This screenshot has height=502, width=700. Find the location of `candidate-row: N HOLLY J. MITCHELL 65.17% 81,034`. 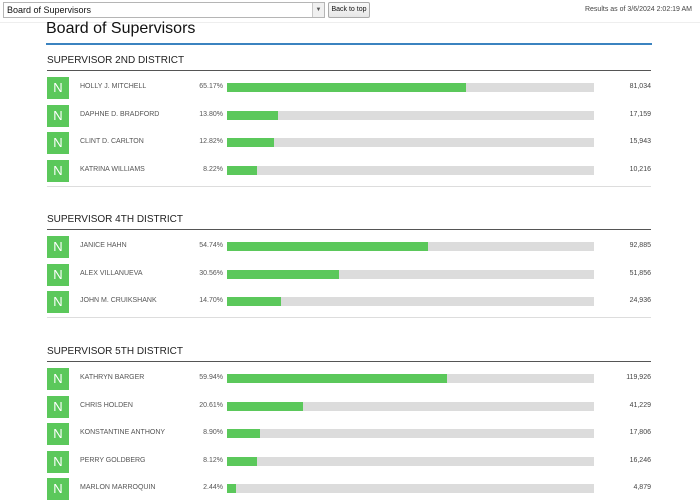

candidate-row: N HOLLY J. MITCHELL 65.17% 81,034 is located at coordinates (349, 88).